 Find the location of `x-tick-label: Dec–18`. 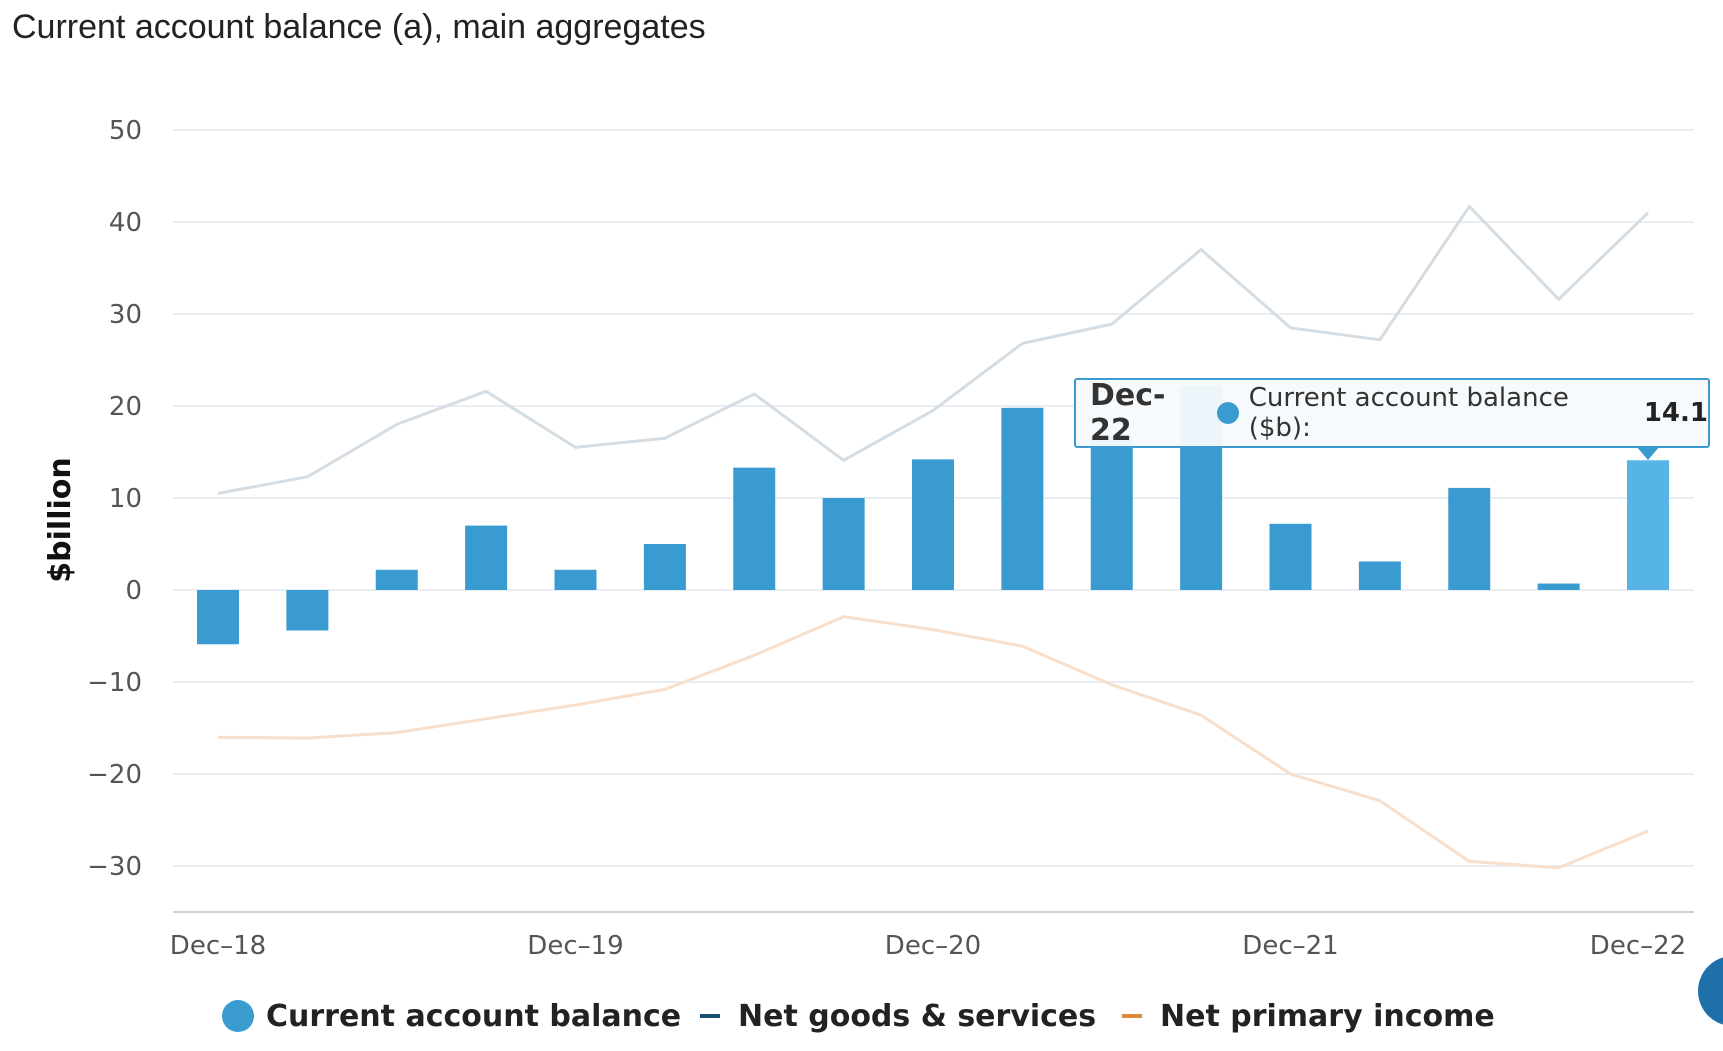

x-tick-label: Dec–18 is located at coordinates (218, 946).